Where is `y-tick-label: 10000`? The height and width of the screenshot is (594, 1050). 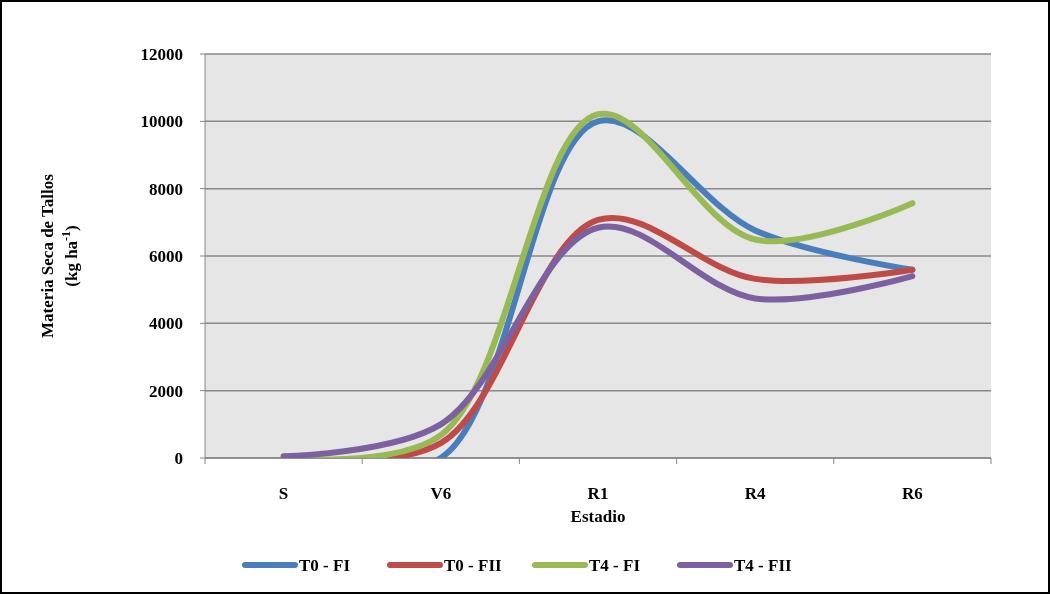 y-tick-label: 10000 is located at coordinates (161, 122).